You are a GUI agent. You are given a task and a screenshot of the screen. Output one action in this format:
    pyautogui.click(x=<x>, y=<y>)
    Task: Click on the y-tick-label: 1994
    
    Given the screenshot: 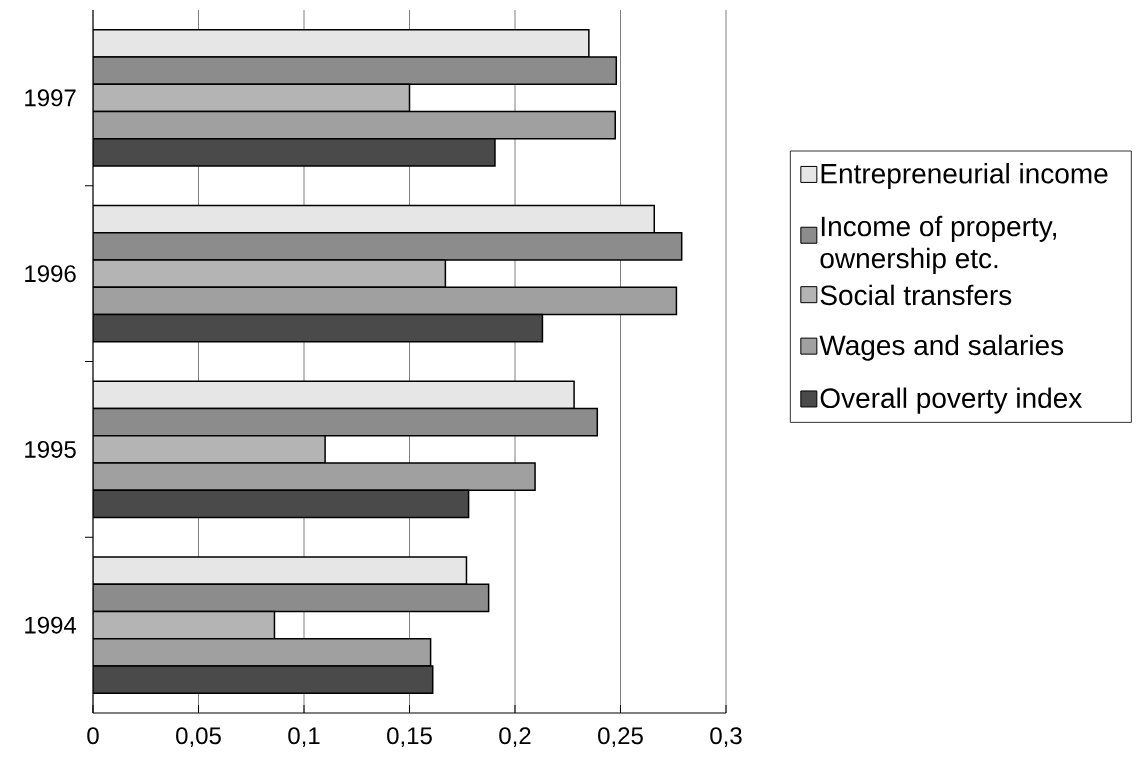 What is the action you would take?
    pyautogui.click(x=51, y=625)
    